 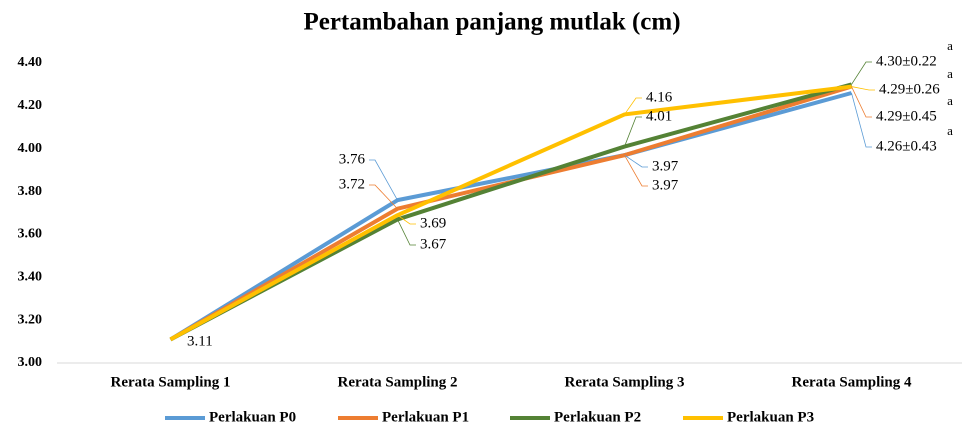 I want to click on data-label: 4.26±0.43, so click(x=906, y=146).